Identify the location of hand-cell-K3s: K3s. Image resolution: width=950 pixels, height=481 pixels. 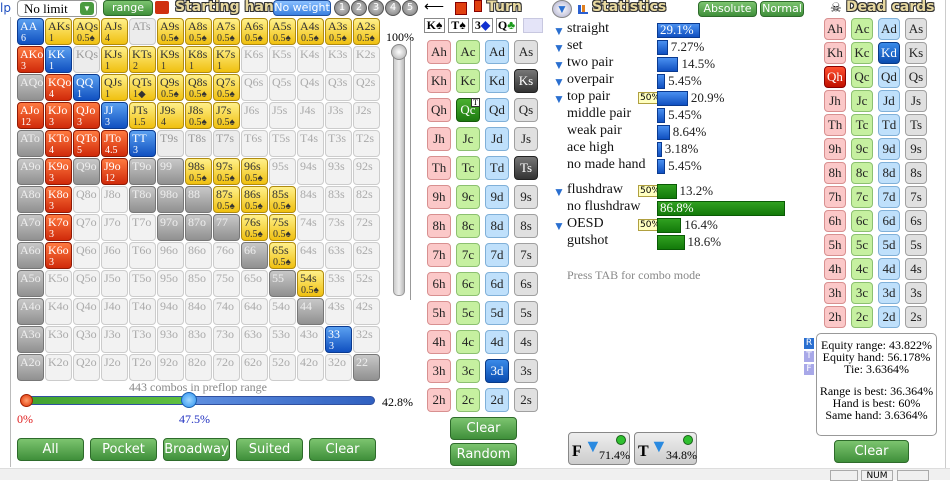
(338, 59).